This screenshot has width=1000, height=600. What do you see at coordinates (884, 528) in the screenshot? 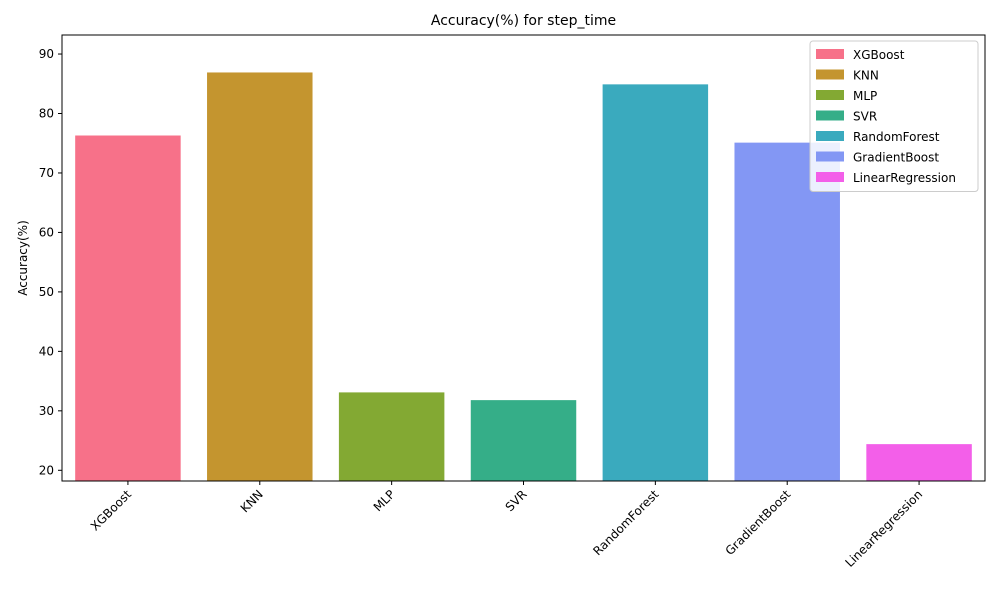
I see `x-tick-label: LinearRegression` at bounding box center [884, 528].